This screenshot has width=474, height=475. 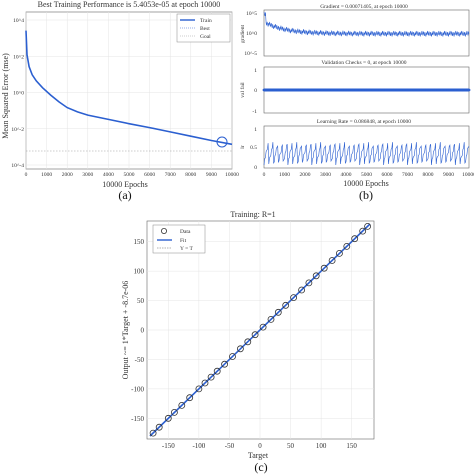 What do you see at coordinates (258, 455) in the screenshot?
I see `panel-c-xlabel: Target` at bounding box center [258, 455].